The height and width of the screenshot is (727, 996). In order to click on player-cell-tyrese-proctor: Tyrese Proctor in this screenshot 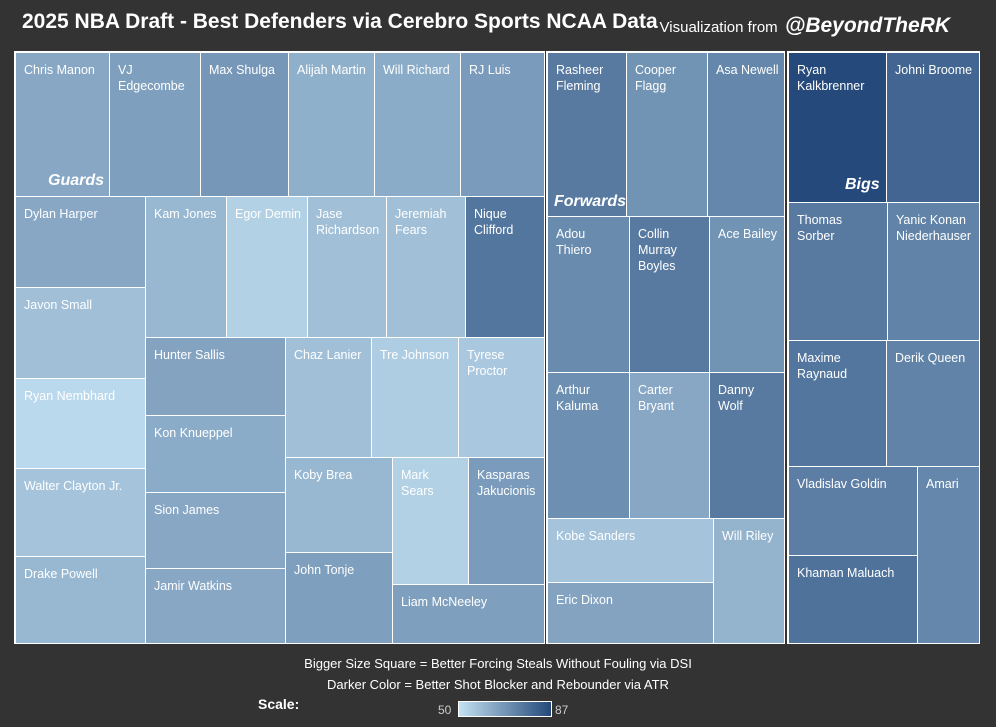, I will do `click(501, 397)`.